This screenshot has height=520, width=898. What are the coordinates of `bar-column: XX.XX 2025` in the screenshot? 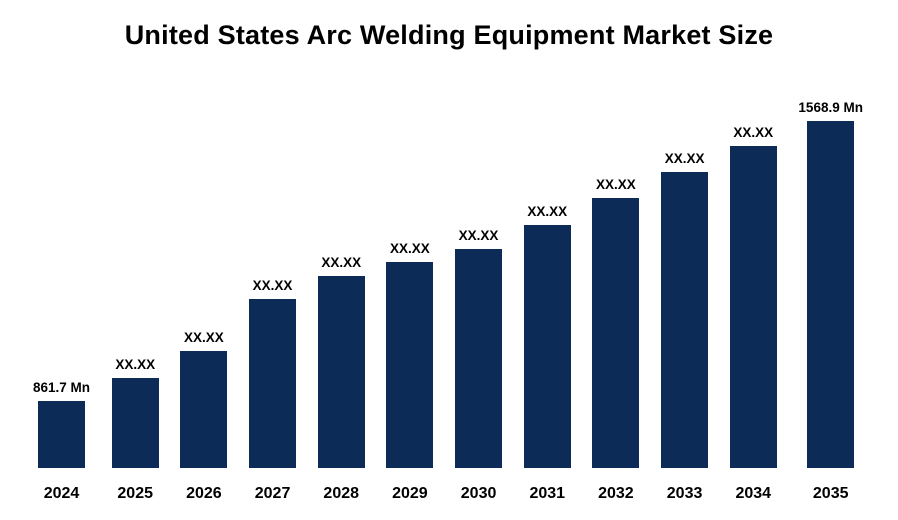 It's located at (135, 291).